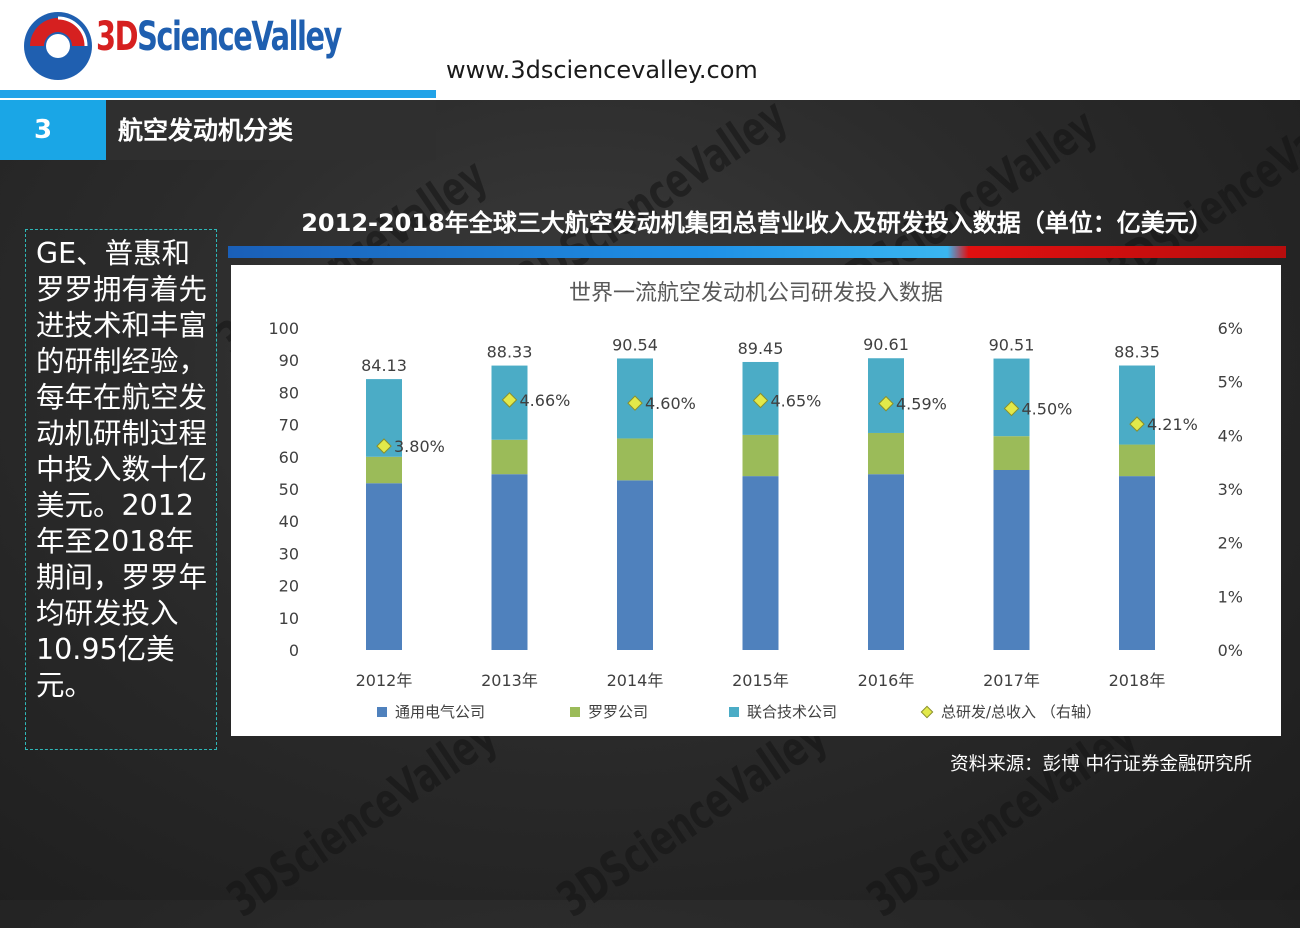 Image resolution: width=1300 pixels, height=928 pixels. Describe the element at coordinates (761, 348) in the screenshot. I see `bar-total-label: 89.45` at that location.